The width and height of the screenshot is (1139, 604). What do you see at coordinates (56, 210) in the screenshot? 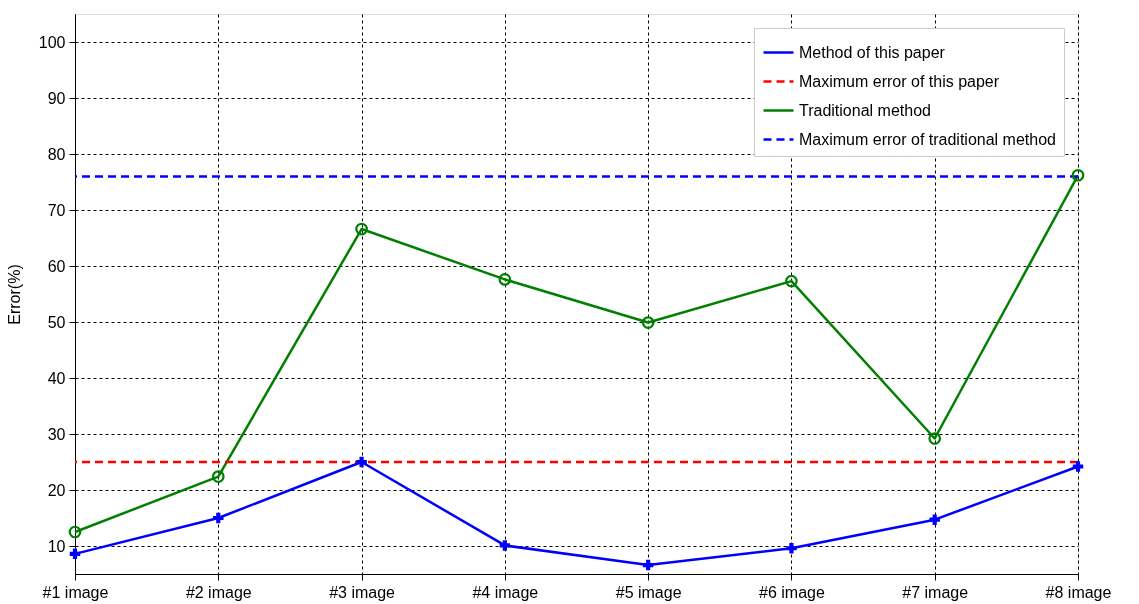
I see `y-tick-label: 70` at bounding box center [56, 210].